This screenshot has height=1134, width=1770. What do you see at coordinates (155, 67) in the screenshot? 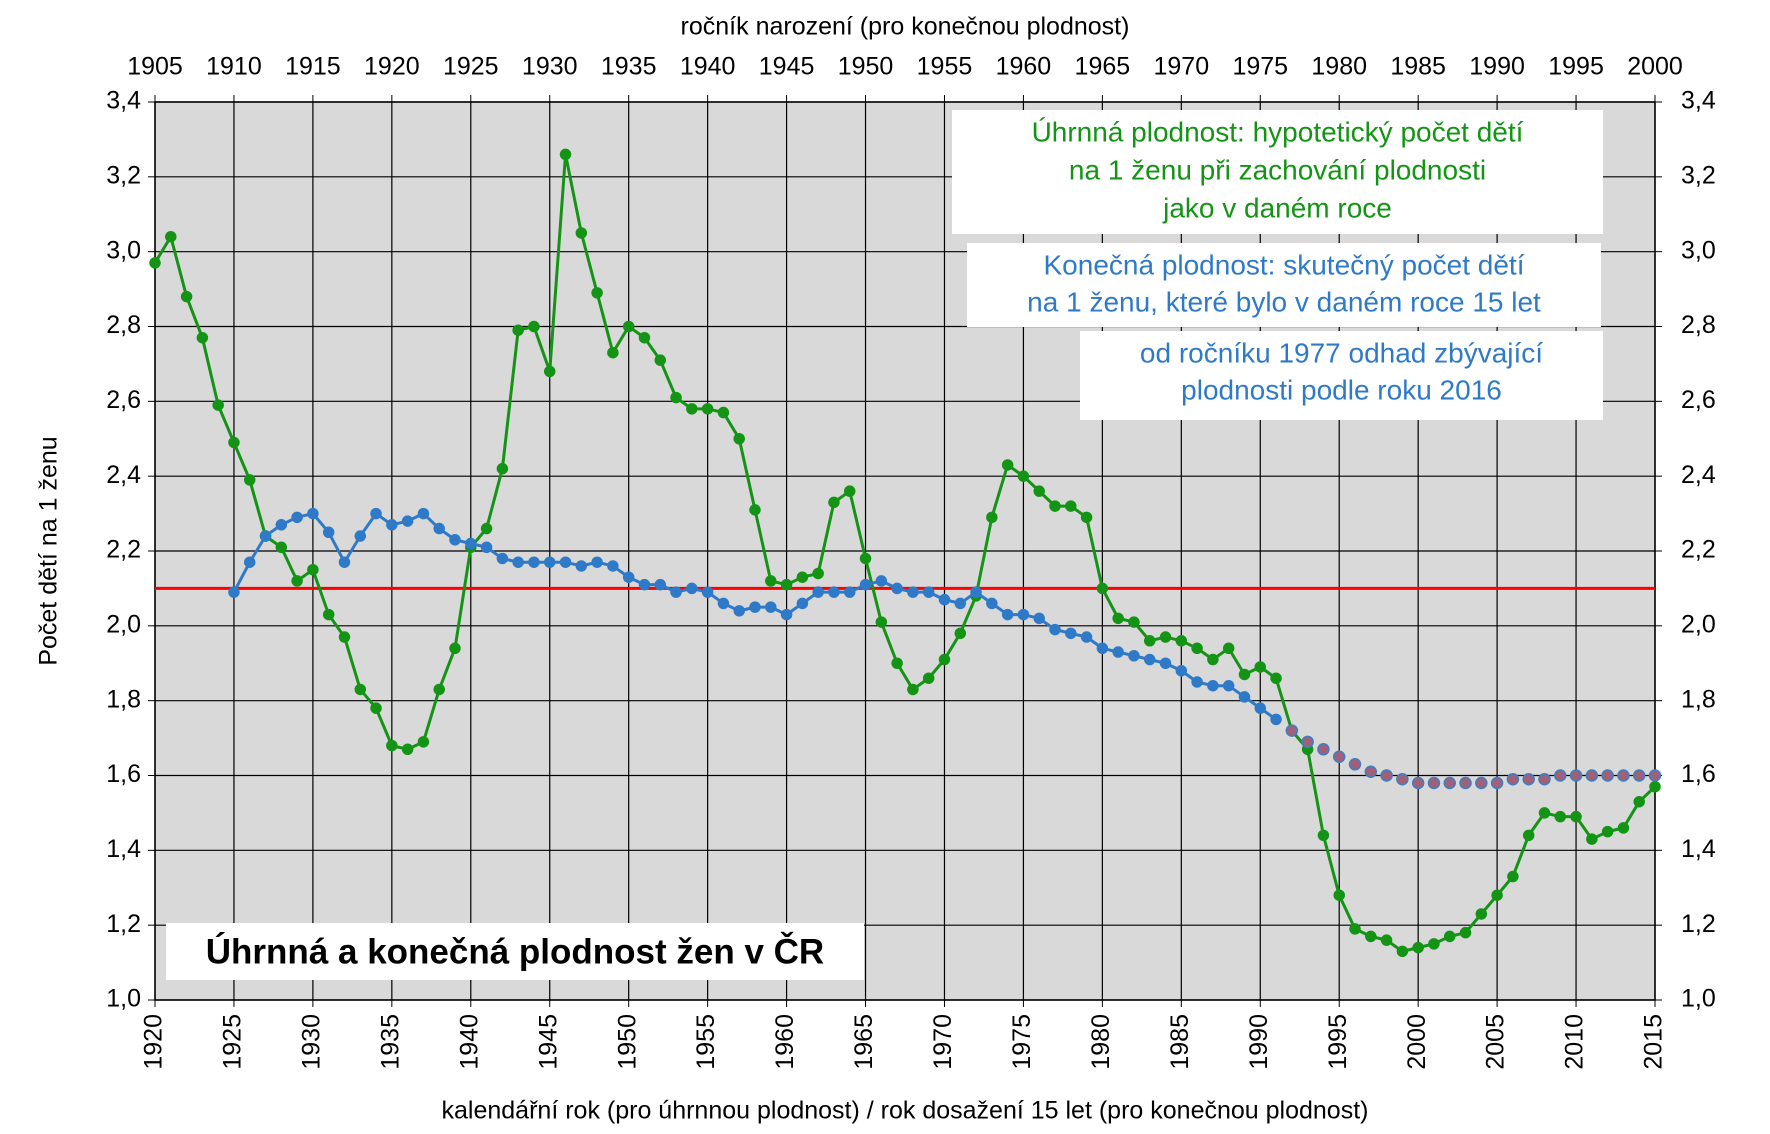
I see `x2-tick-label: 1905` at bounding box center [155, 67].